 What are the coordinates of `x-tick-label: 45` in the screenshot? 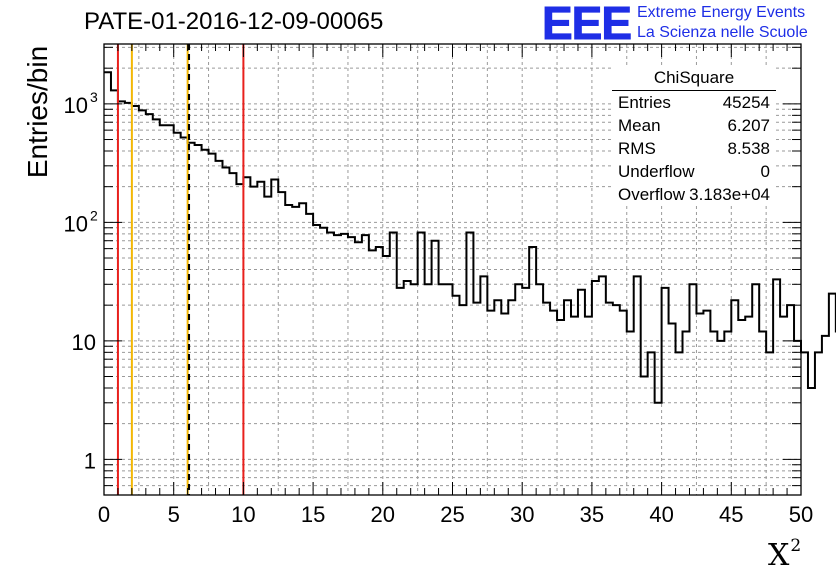 It's located at (731, 514).